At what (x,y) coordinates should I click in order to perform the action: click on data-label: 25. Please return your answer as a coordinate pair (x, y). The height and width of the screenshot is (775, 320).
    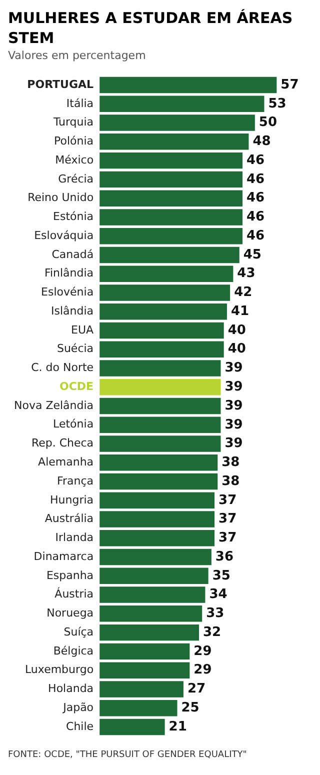
    Looking at the image, I should click on (190, 708).